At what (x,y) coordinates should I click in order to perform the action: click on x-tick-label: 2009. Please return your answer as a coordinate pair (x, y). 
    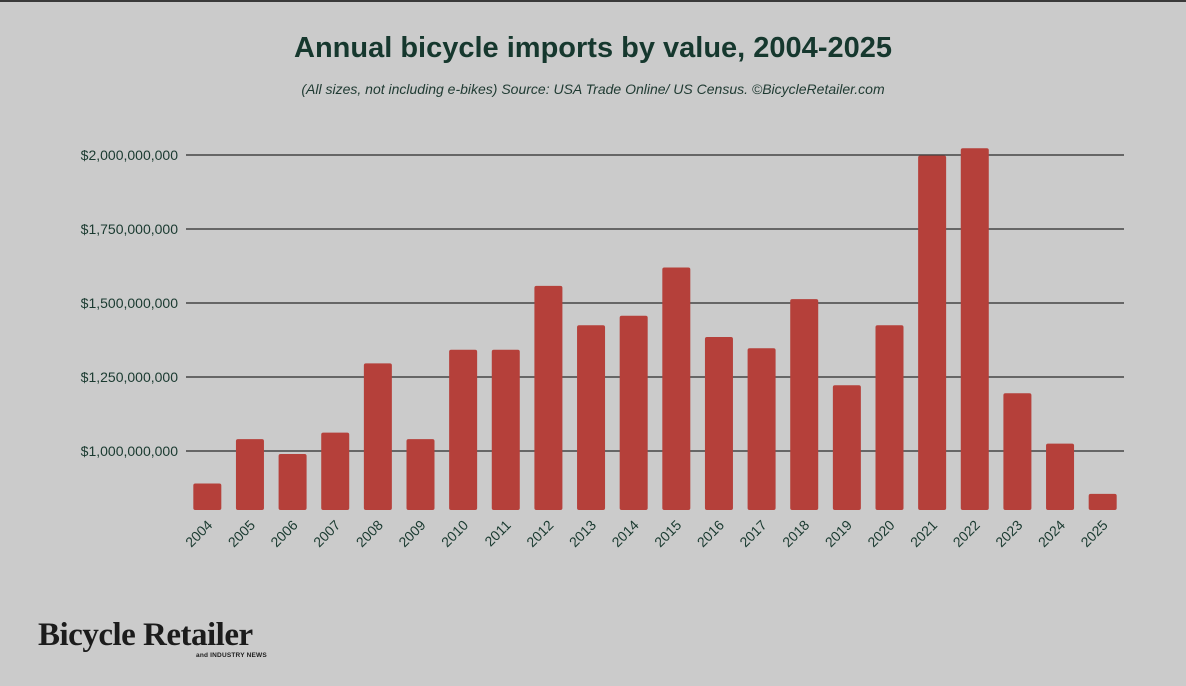
    Looking at the image, I should click on (411, 533).